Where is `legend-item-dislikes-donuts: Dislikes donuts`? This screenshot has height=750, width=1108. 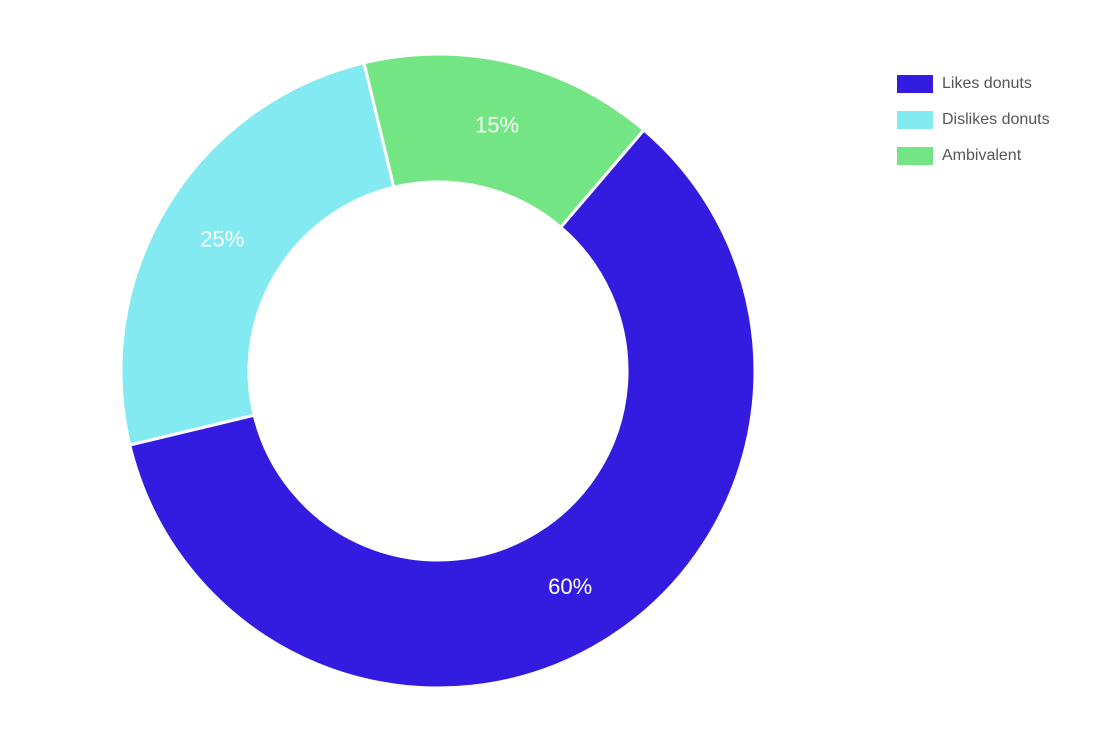 legend-item-dislikes-donuts: Dislikes donuts is located at coordinates (997, 120).